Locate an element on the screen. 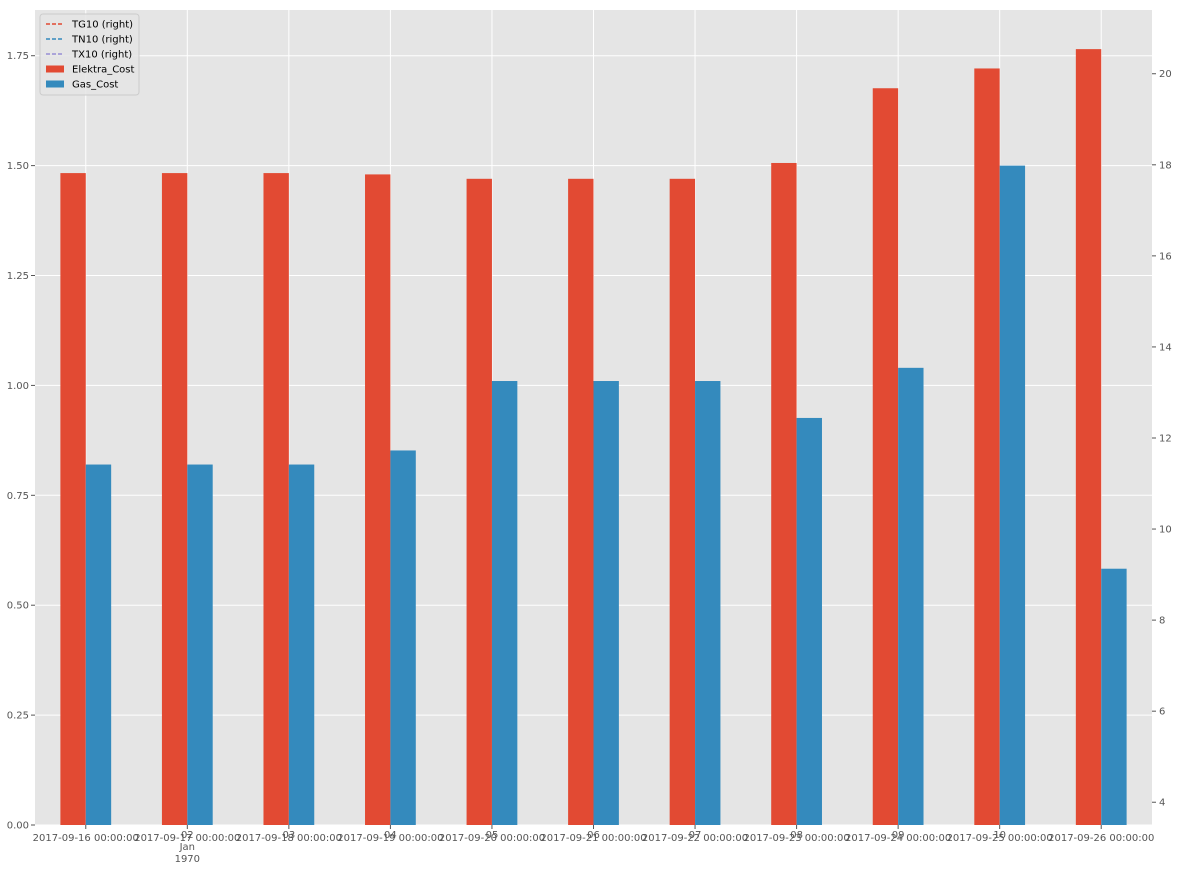  x-tick-label: 2017-09-25 00:00:00 is located at coordinates (1000, 838).